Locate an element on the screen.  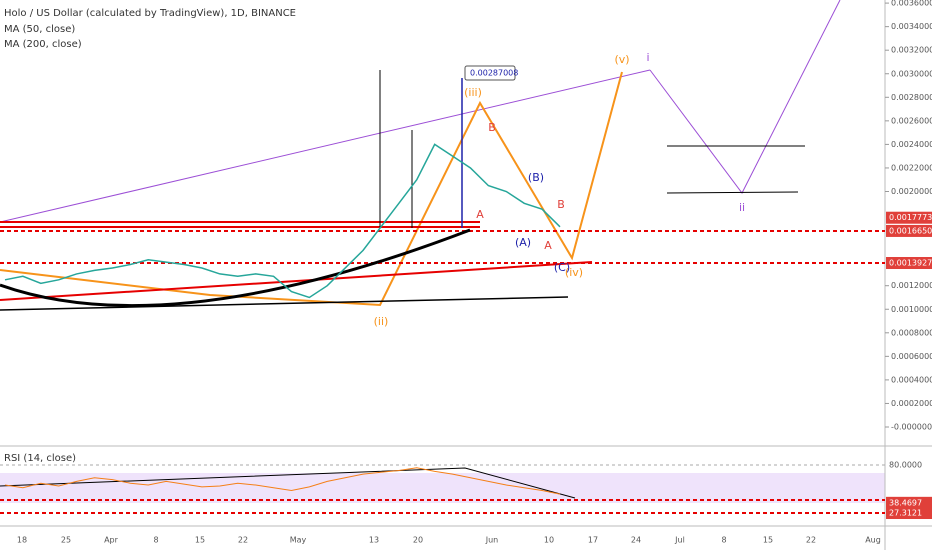
price-badge-label: 0.00177739 is located at coordinates (910, 217).